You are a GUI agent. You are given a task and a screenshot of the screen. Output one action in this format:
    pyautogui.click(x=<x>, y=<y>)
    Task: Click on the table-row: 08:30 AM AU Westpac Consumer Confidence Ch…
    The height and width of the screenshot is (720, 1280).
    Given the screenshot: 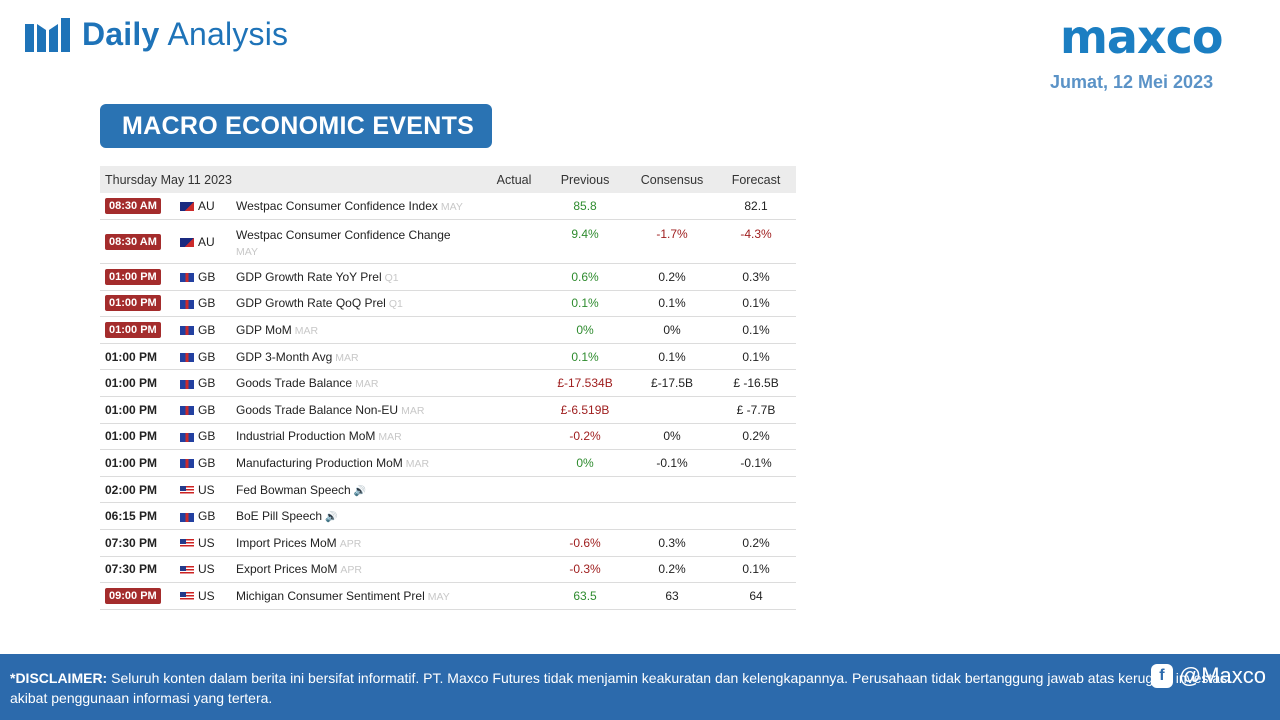 What is the action you would take?
    pyautogui.click(x=448, y=242)
    